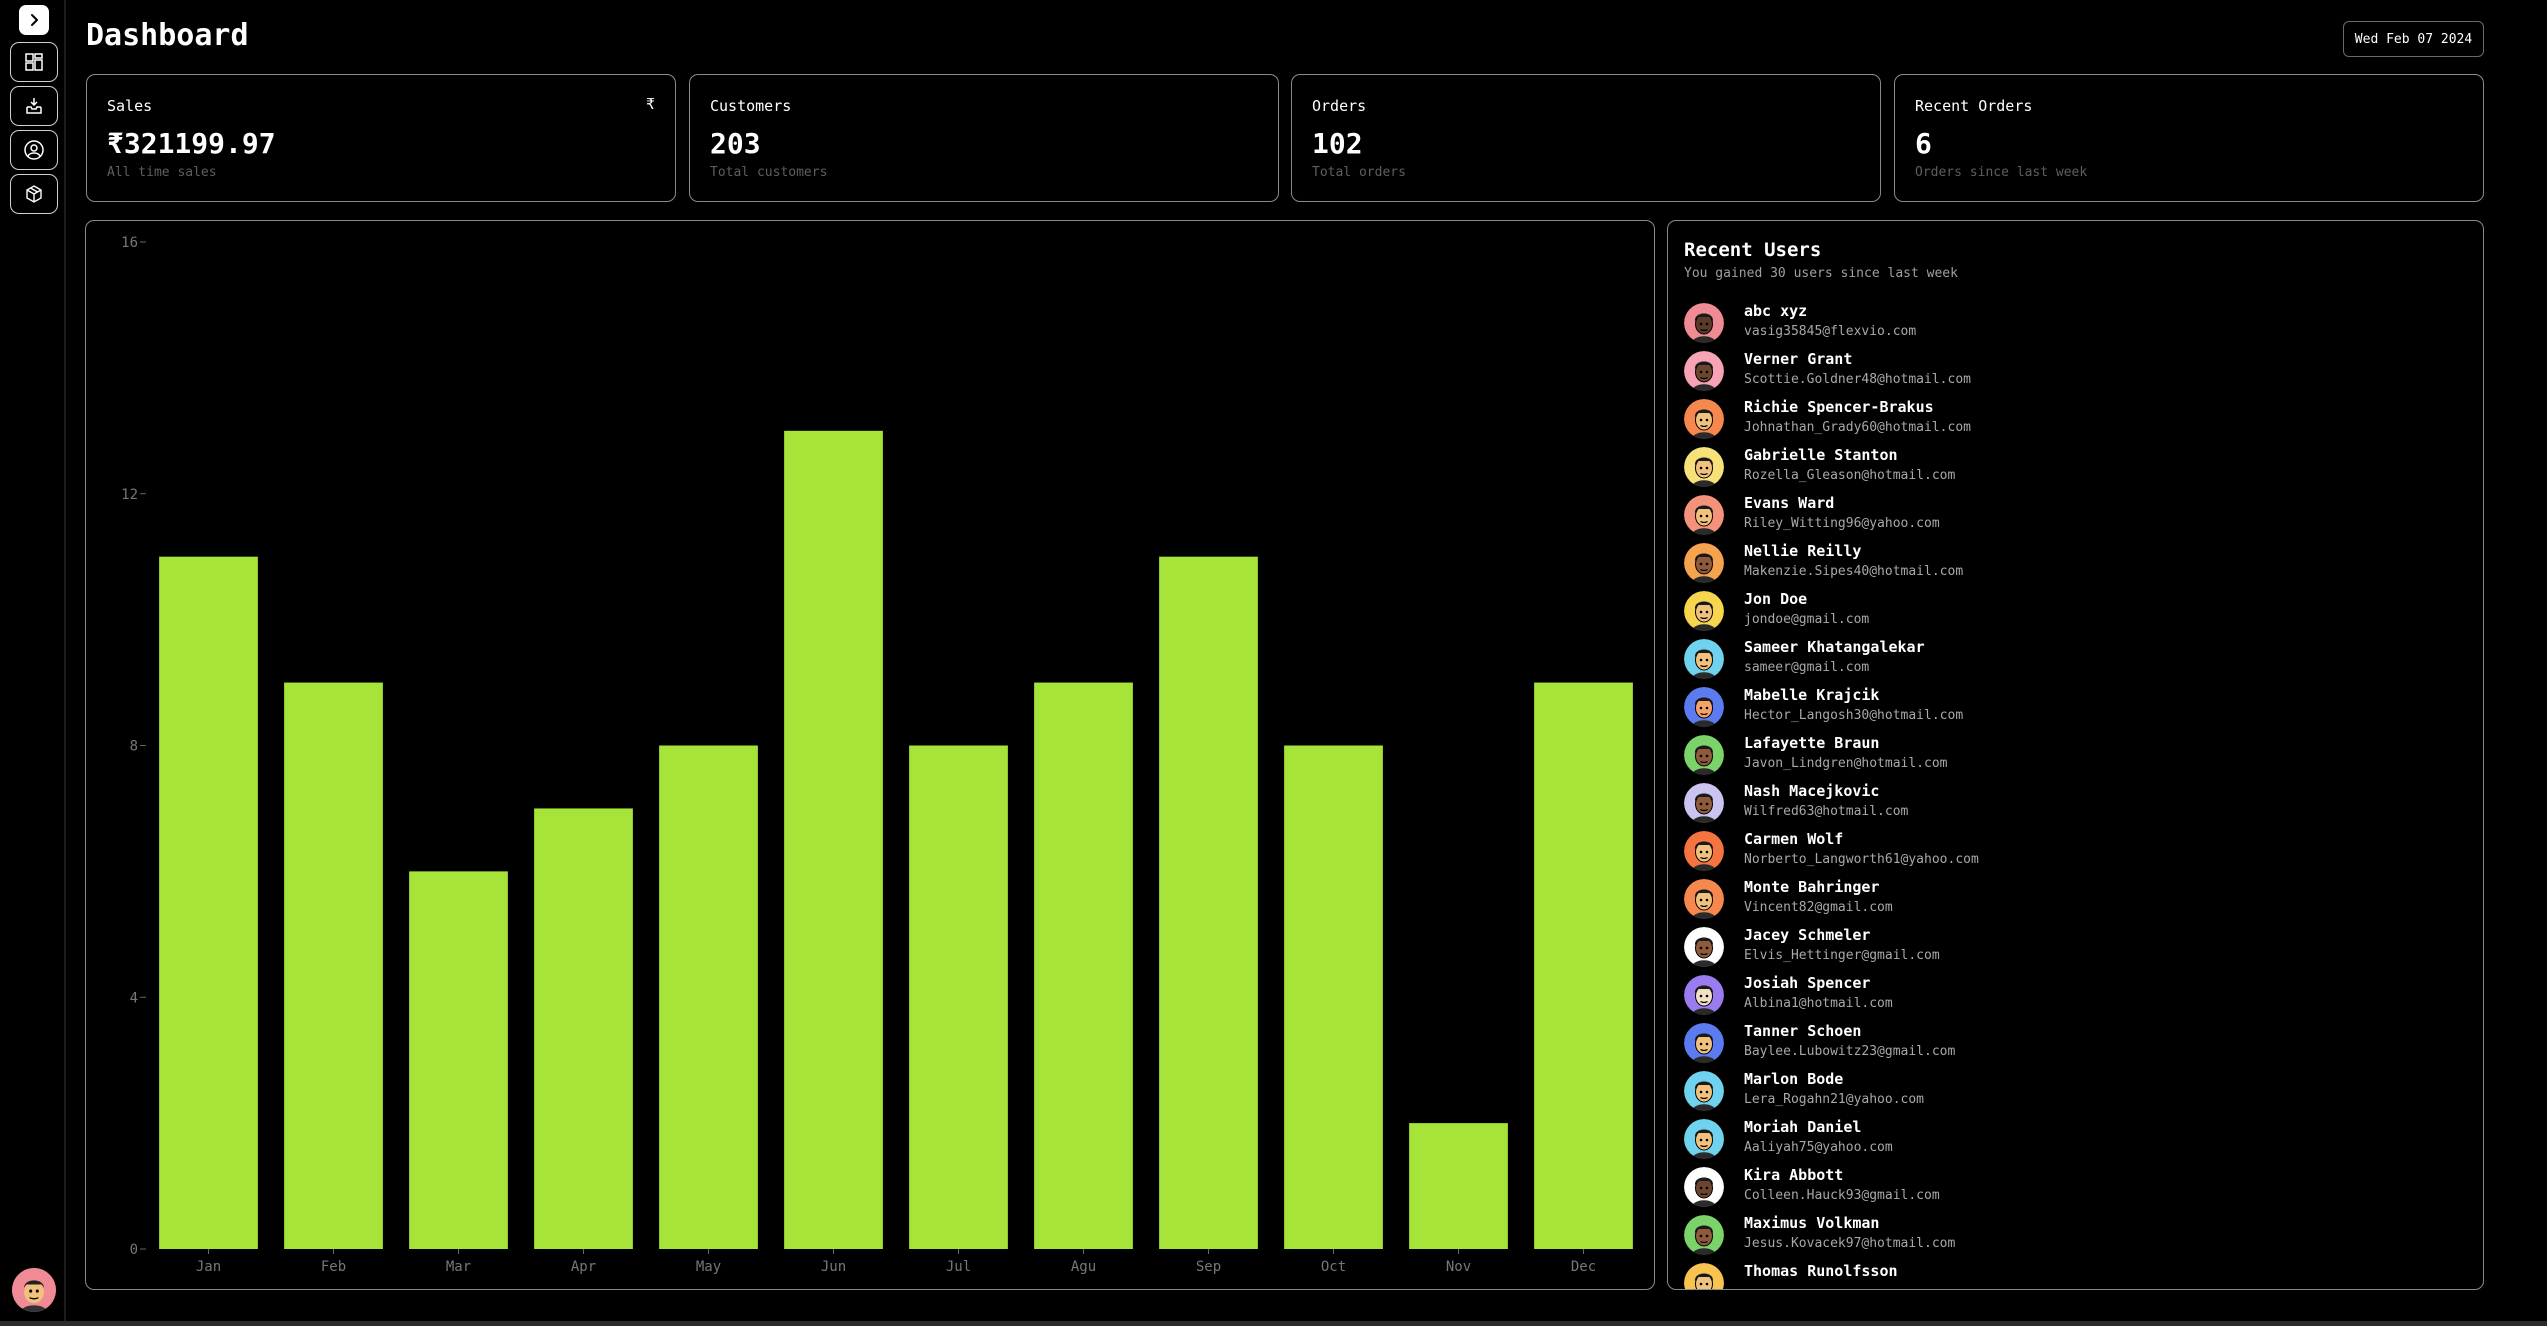 Image resolution: width=2547 pixels, height=1326 pixels. What do you see at coordinates (2189, 138) in the screenshot?
I see `recent-orders-card: Recent Orders 6 Orders since last week` at bounding box center [2189, 138].